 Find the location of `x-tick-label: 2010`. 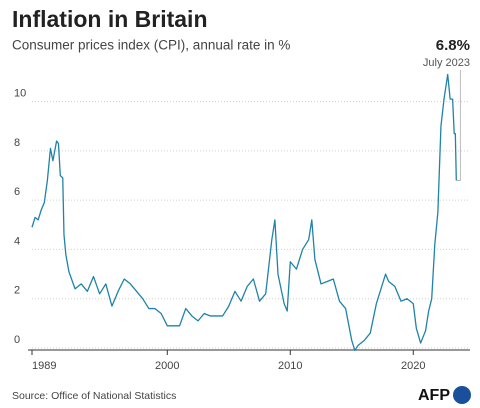

x-tick-label: 2010 is located at coordinates (290, 366).